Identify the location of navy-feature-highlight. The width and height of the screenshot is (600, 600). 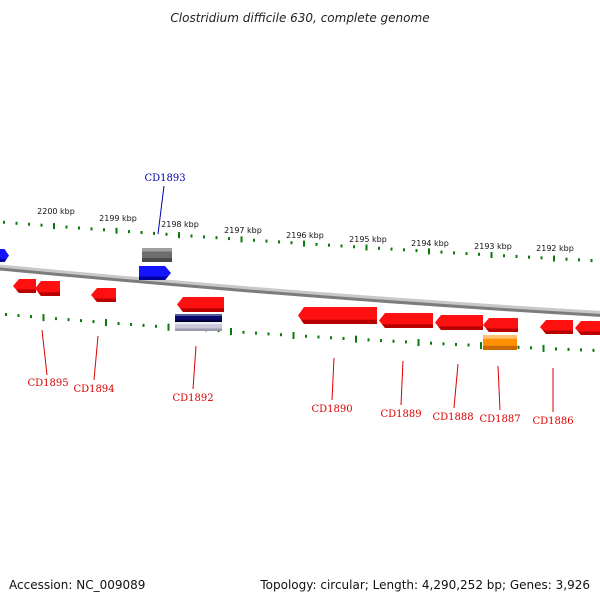
(198, 315).